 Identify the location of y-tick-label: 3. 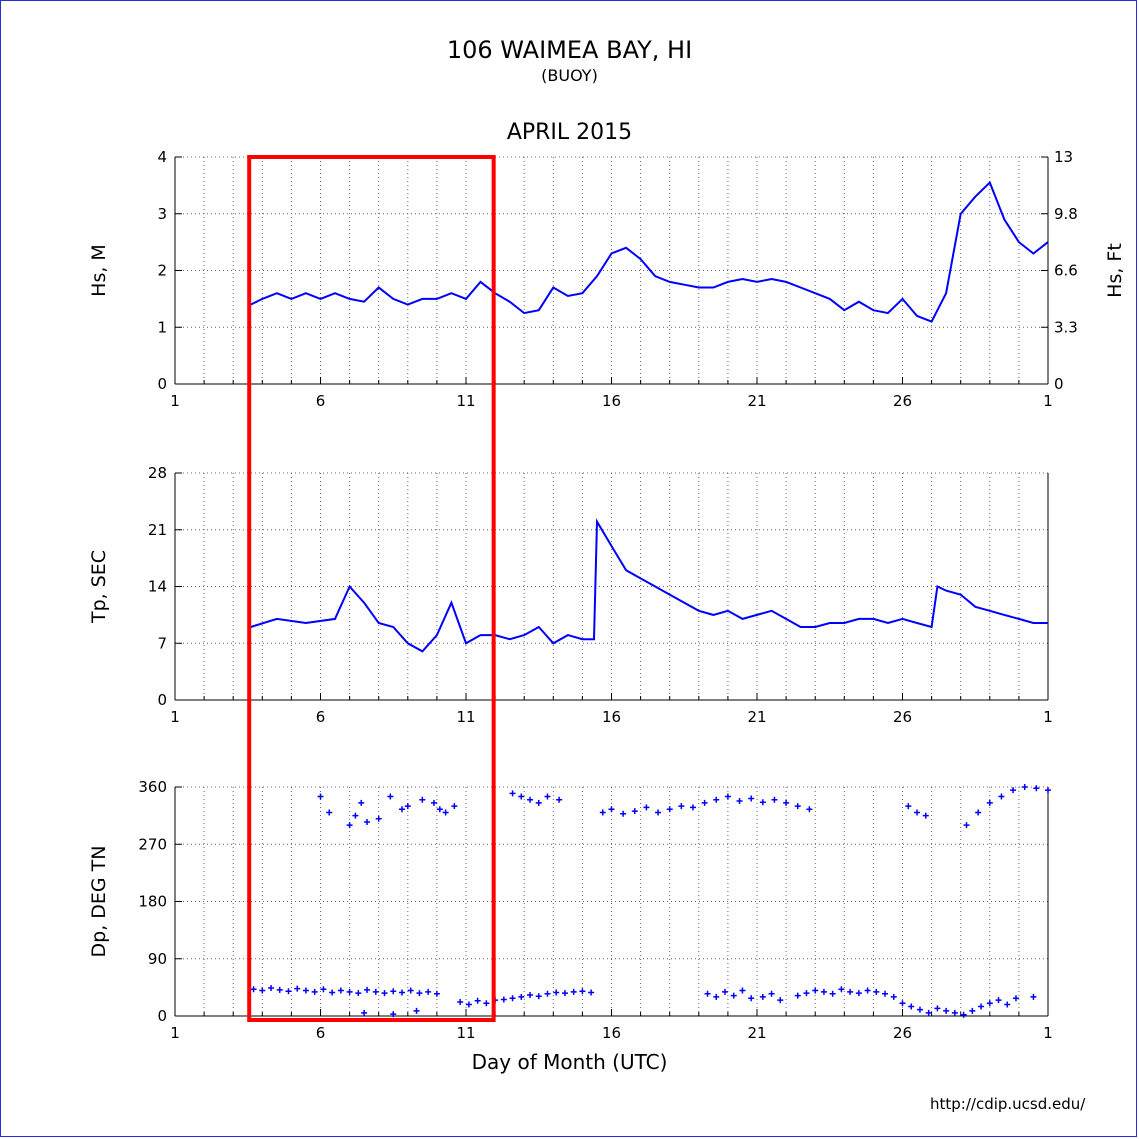
(162, 214).